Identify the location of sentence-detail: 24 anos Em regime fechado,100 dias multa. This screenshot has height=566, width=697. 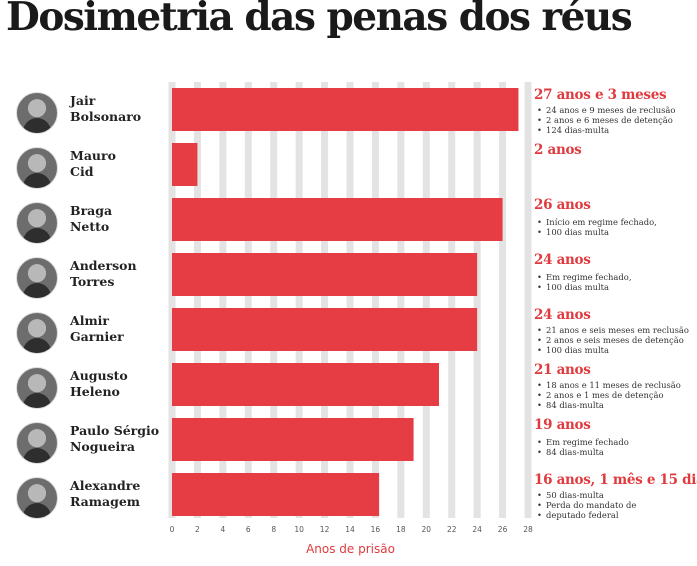
(615, 272).